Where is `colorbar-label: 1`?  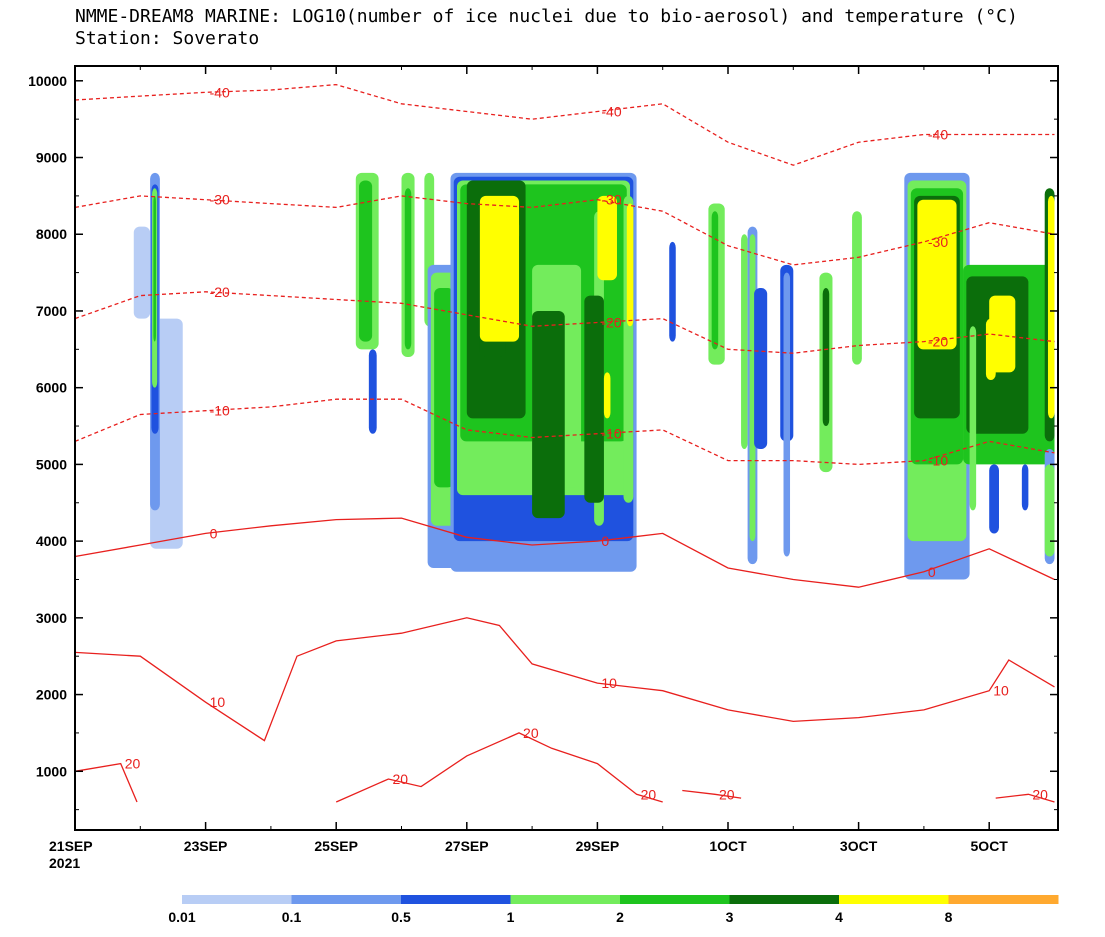 colorbar-label: 1 is located at coordinates (511, 917).